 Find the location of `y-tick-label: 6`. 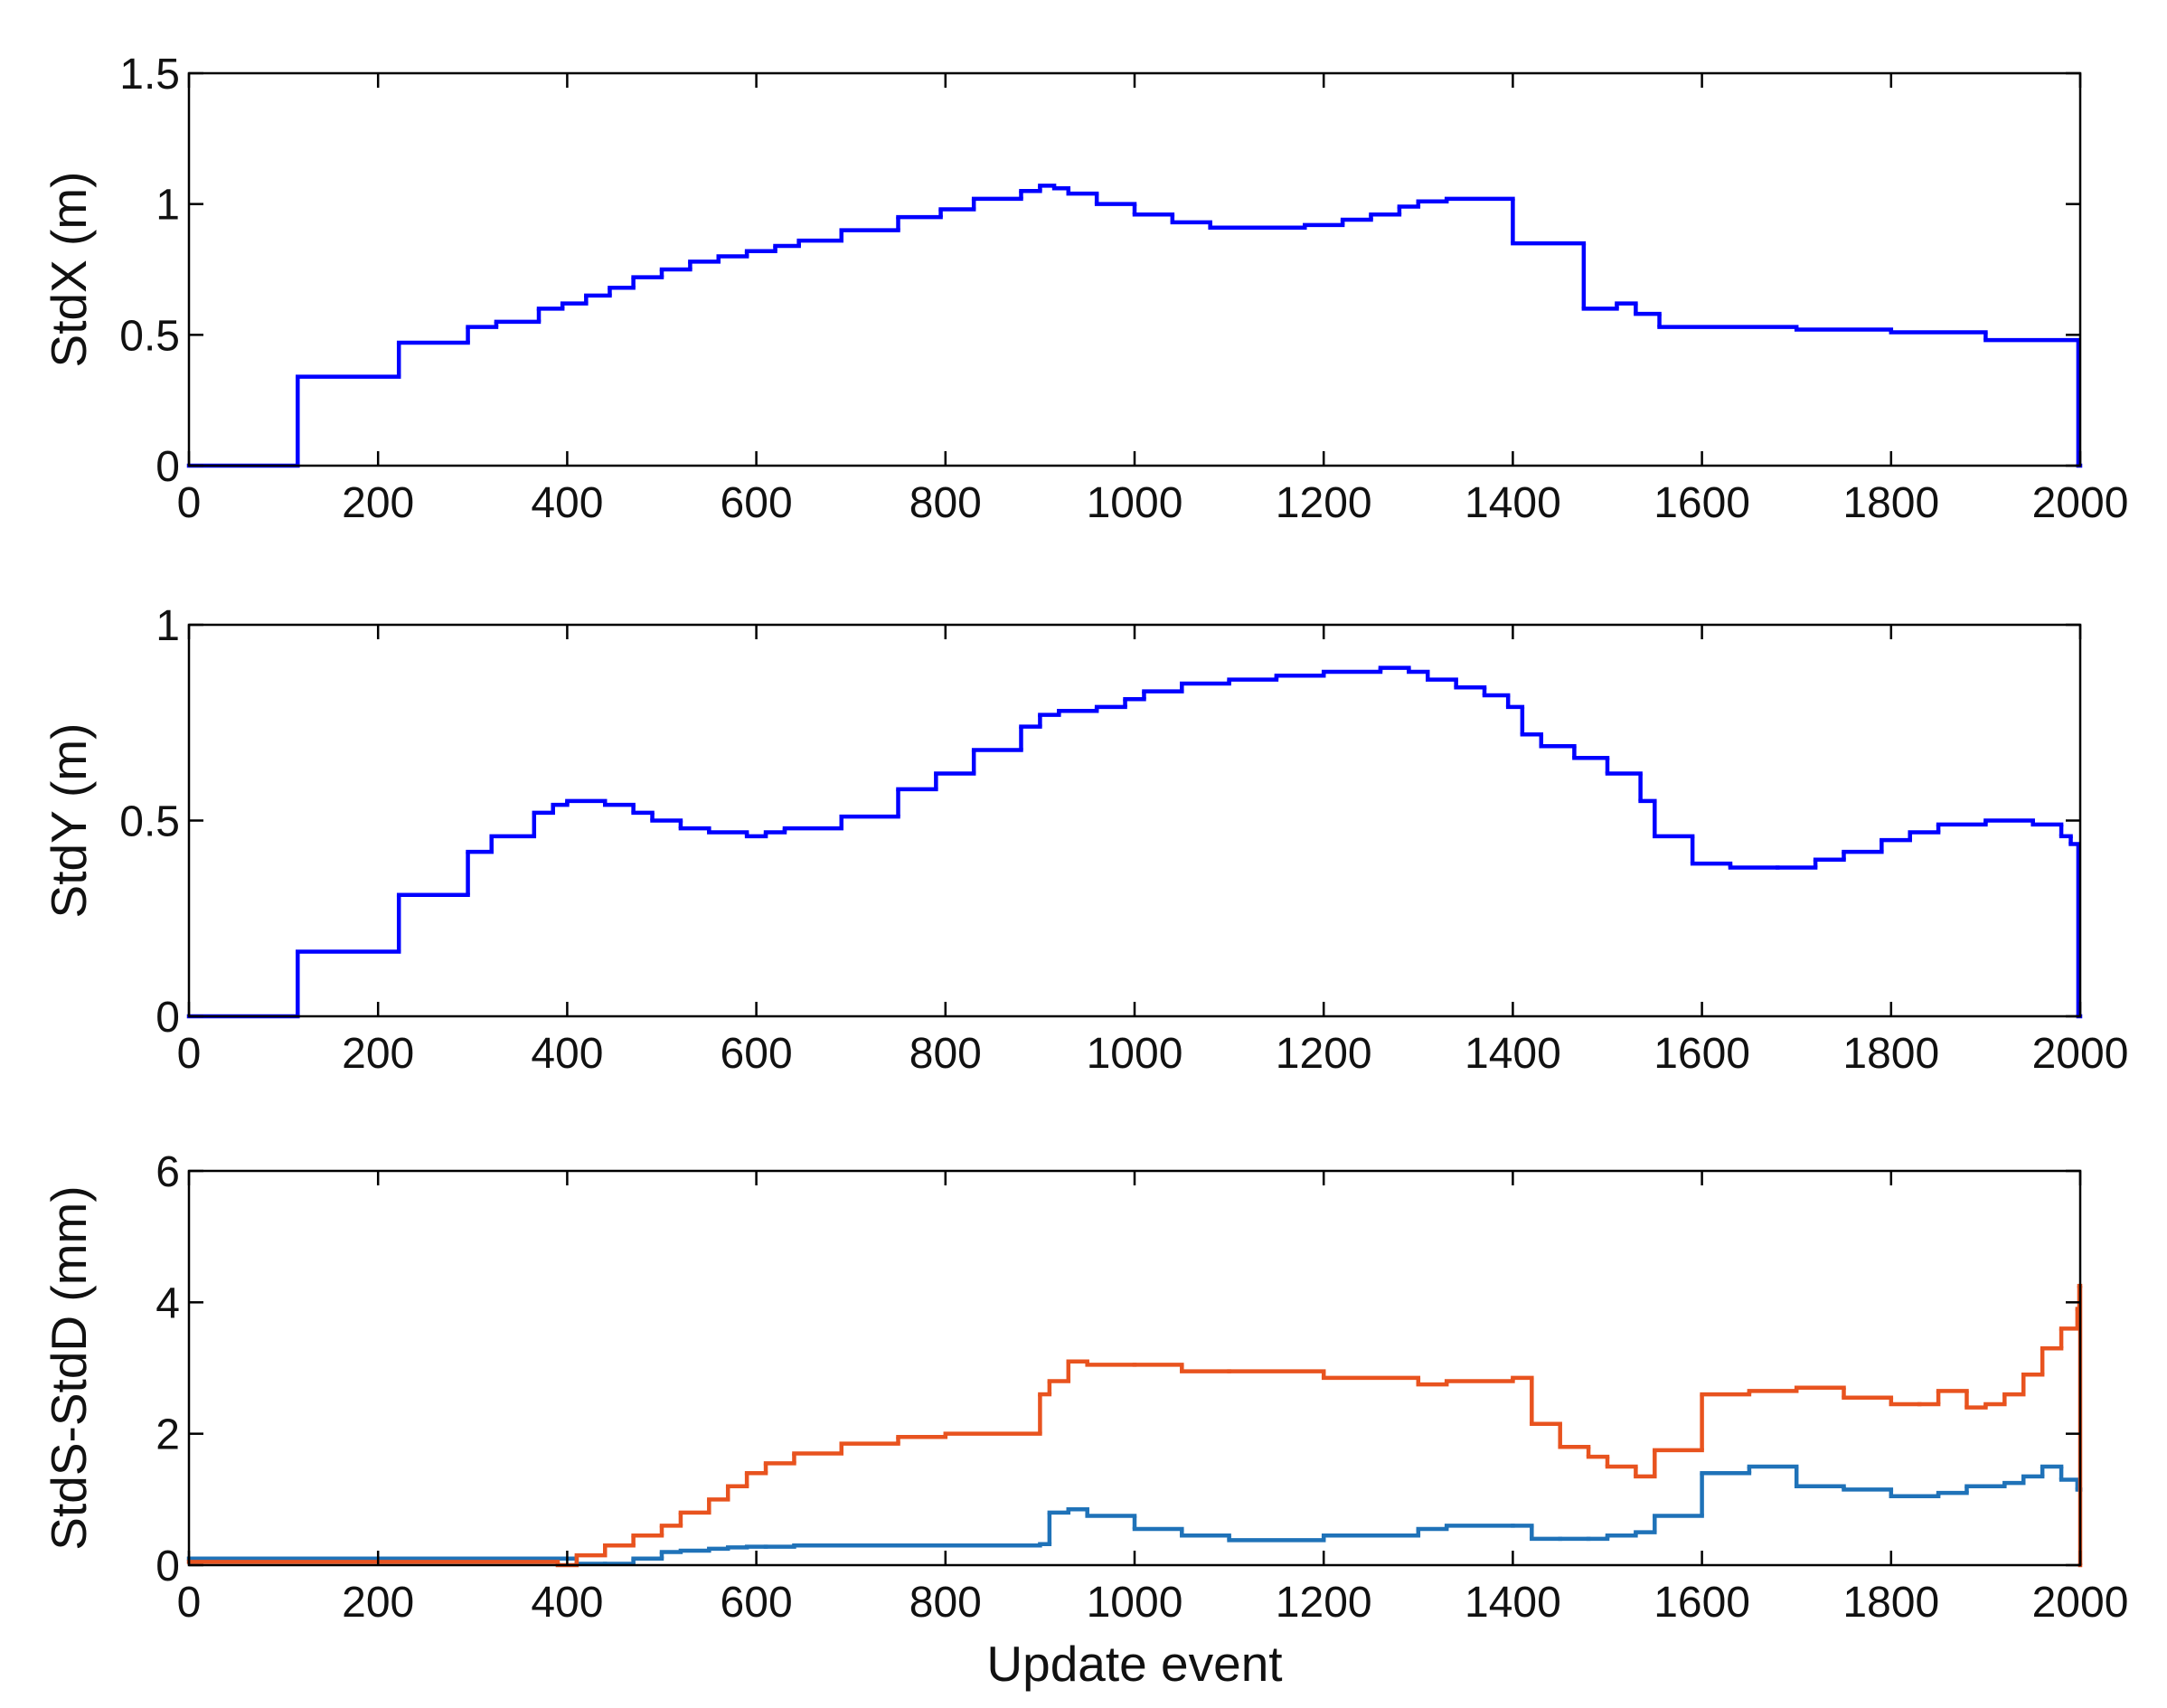

y-tick-label: 6 is located at coordinates (167, 1172).